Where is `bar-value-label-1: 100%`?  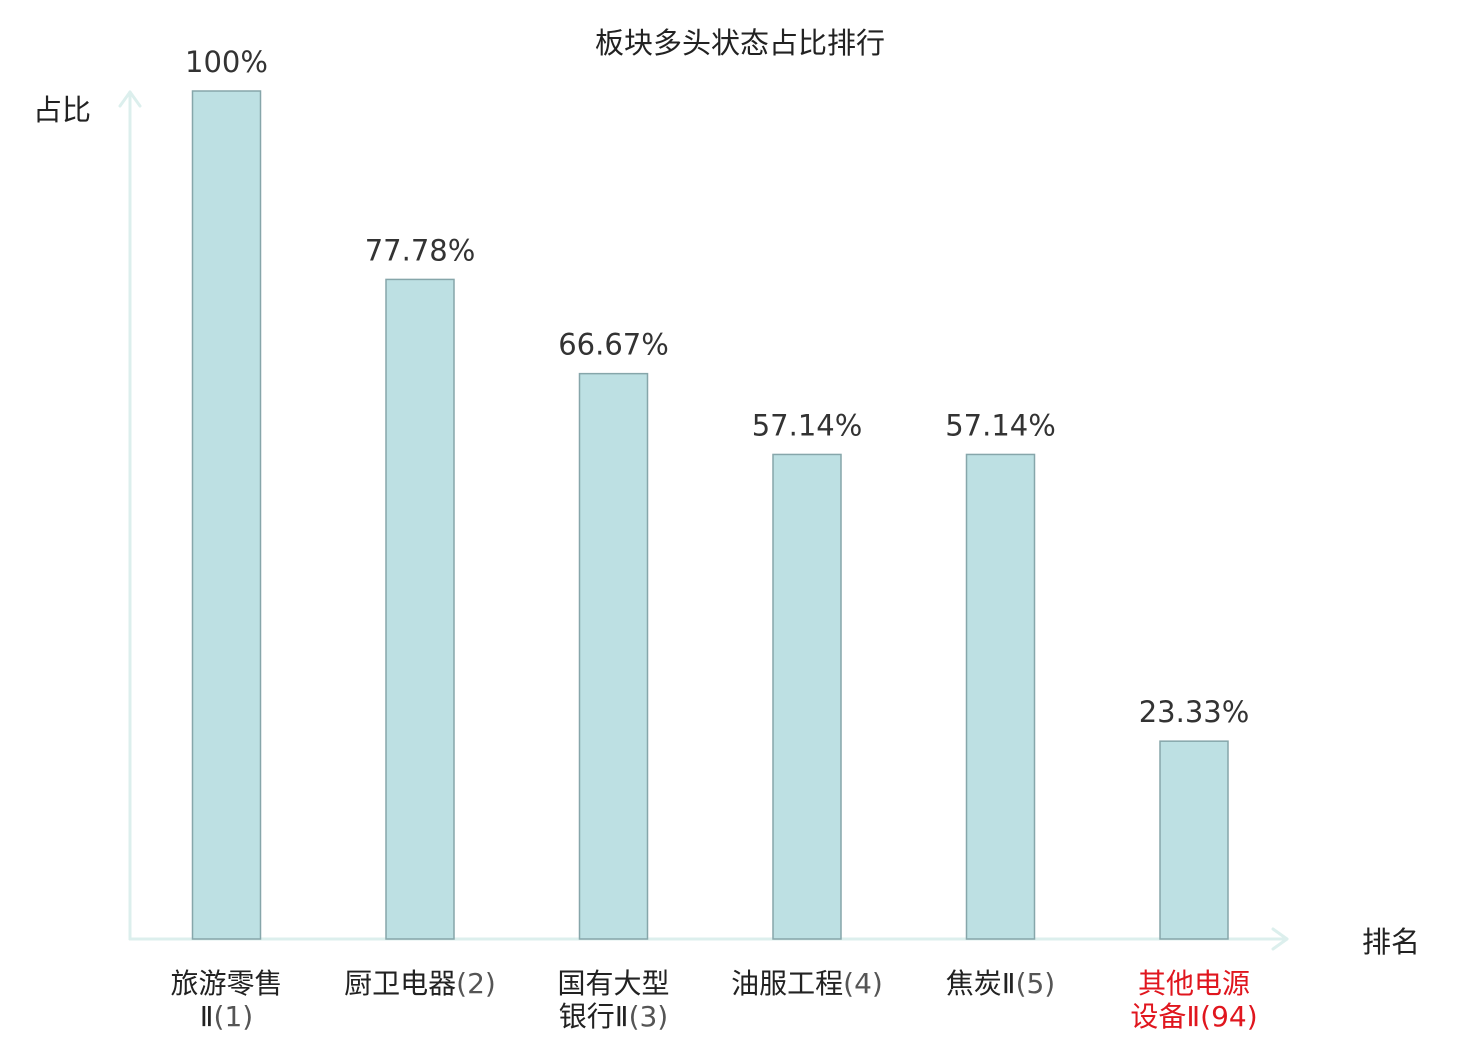
bar-value-label-1: 100% is located at coordinates (226, 62).